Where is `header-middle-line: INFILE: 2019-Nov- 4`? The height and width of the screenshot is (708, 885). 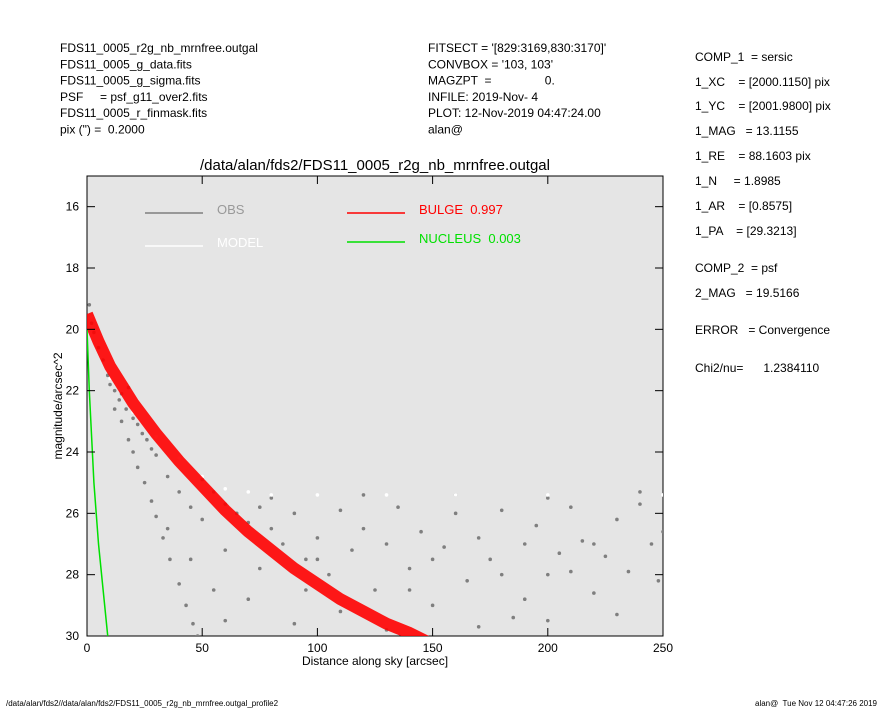 header-middle-line: INFILE: 2019-Nov- 4 is located at coordinates (483, 97).